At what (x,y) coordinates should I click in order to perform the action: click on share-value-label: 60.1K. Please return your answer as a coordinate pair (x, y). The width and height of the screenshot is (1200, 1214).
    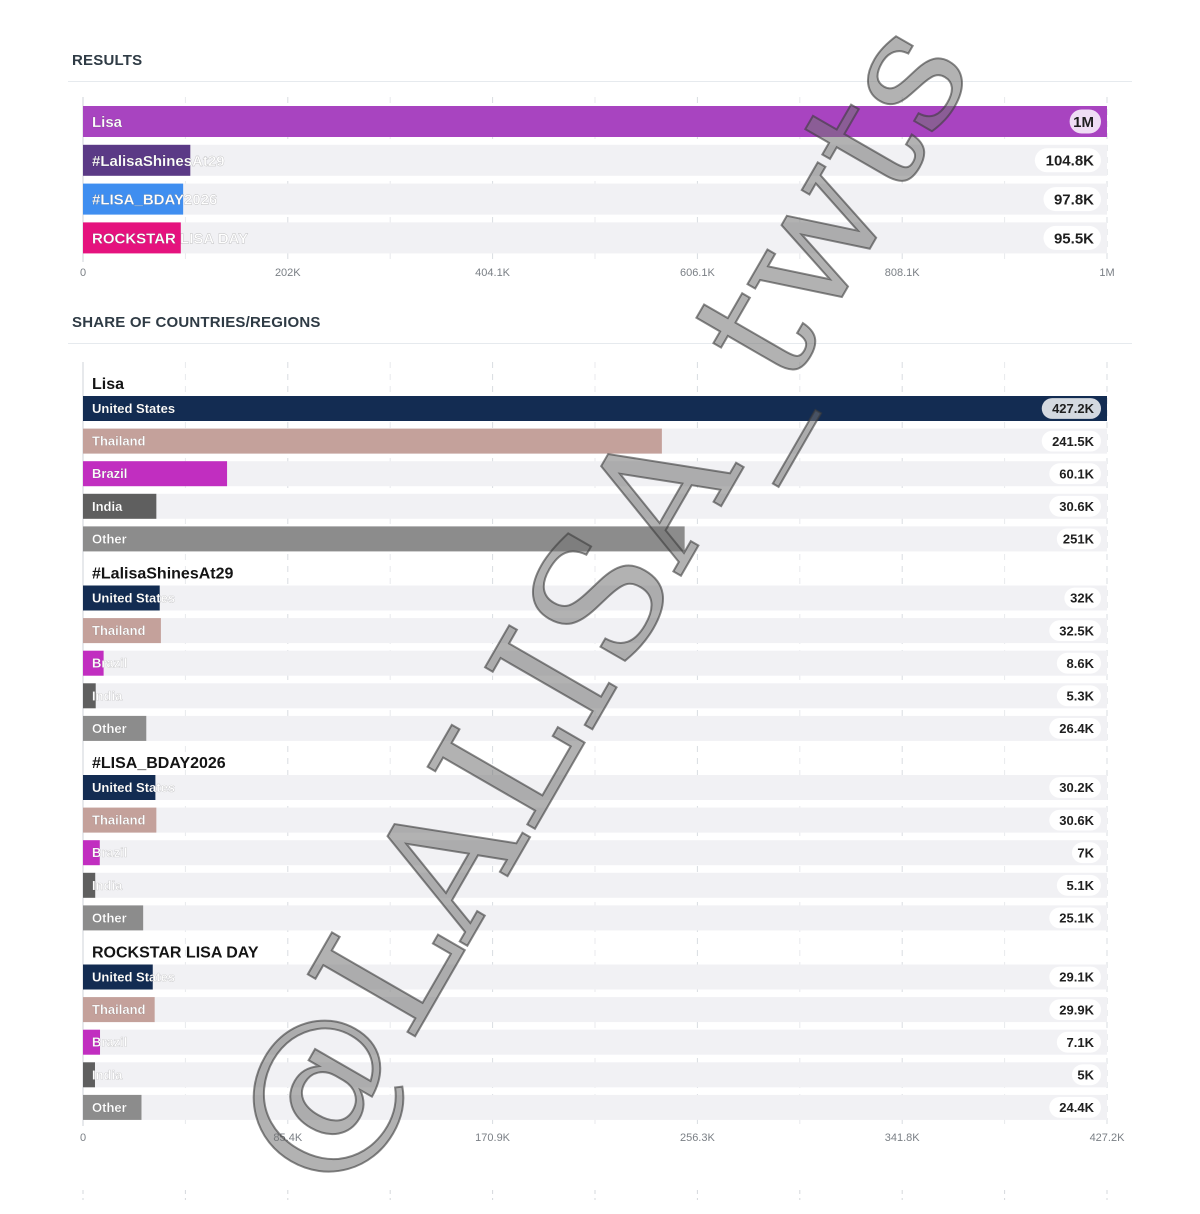
    Looking at the image, I should click on (1076, 473).